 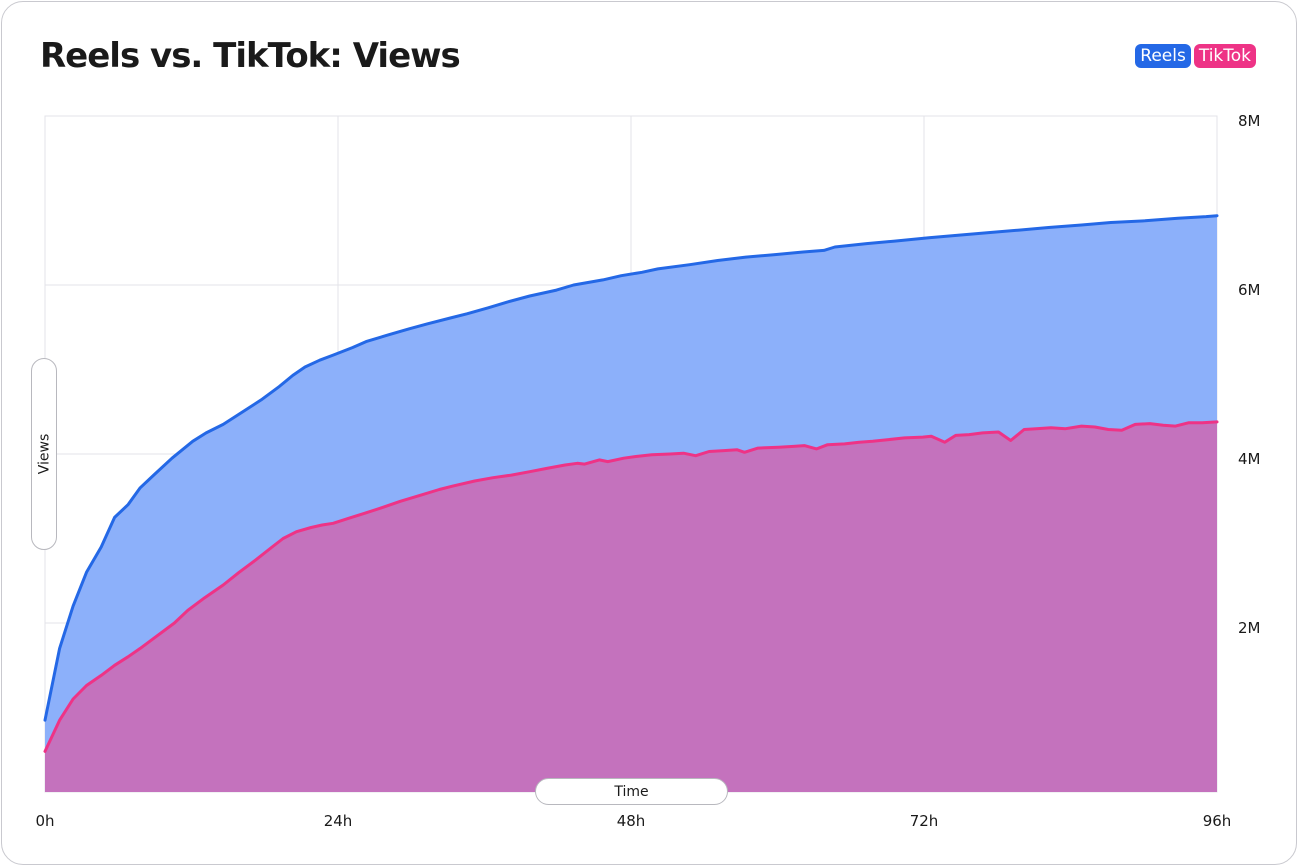 What do you see at coordinates (1217, 821) in the screenshot?
I see `x-tick-label: 96h` at bounding box center [1217, 821].